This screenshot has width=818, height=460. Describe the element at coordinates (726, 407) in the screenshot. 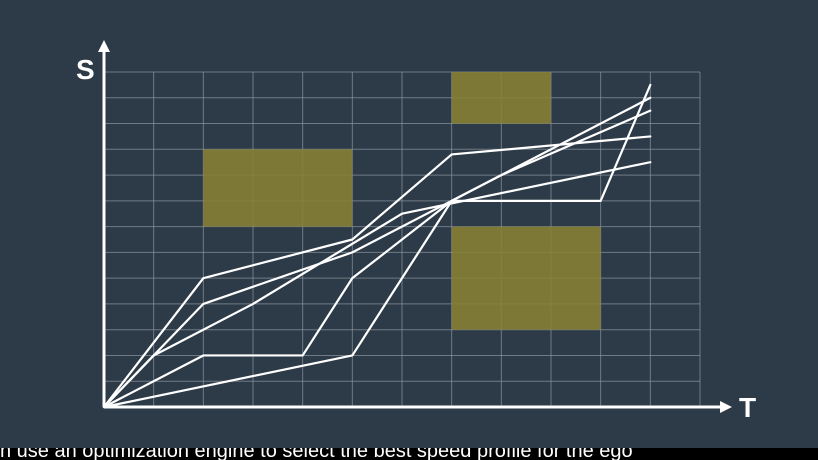

I see `x-axis-arrow-icon` at that location.